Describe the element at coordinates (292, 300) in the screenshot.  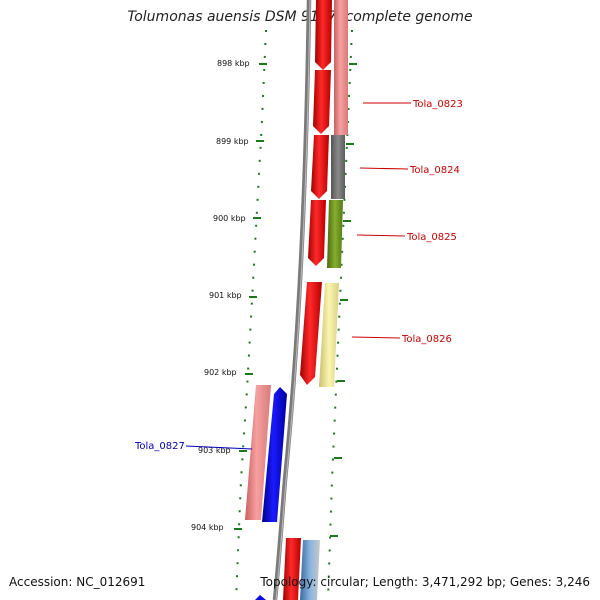
I see `genome-backbone` at that location.